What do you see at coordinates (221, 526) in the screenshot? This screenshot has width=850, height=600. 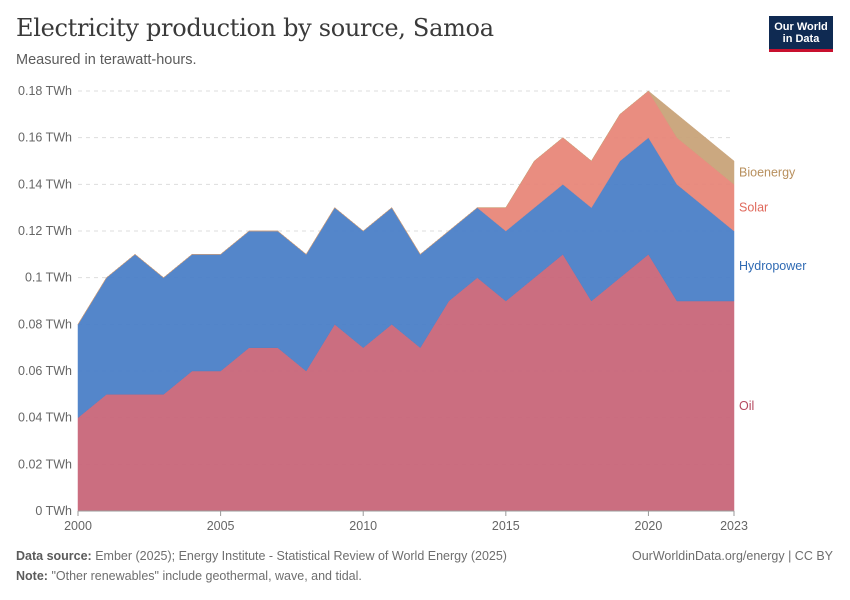 I see `x-tick-label: 2005` at bounding box center [221, 526].